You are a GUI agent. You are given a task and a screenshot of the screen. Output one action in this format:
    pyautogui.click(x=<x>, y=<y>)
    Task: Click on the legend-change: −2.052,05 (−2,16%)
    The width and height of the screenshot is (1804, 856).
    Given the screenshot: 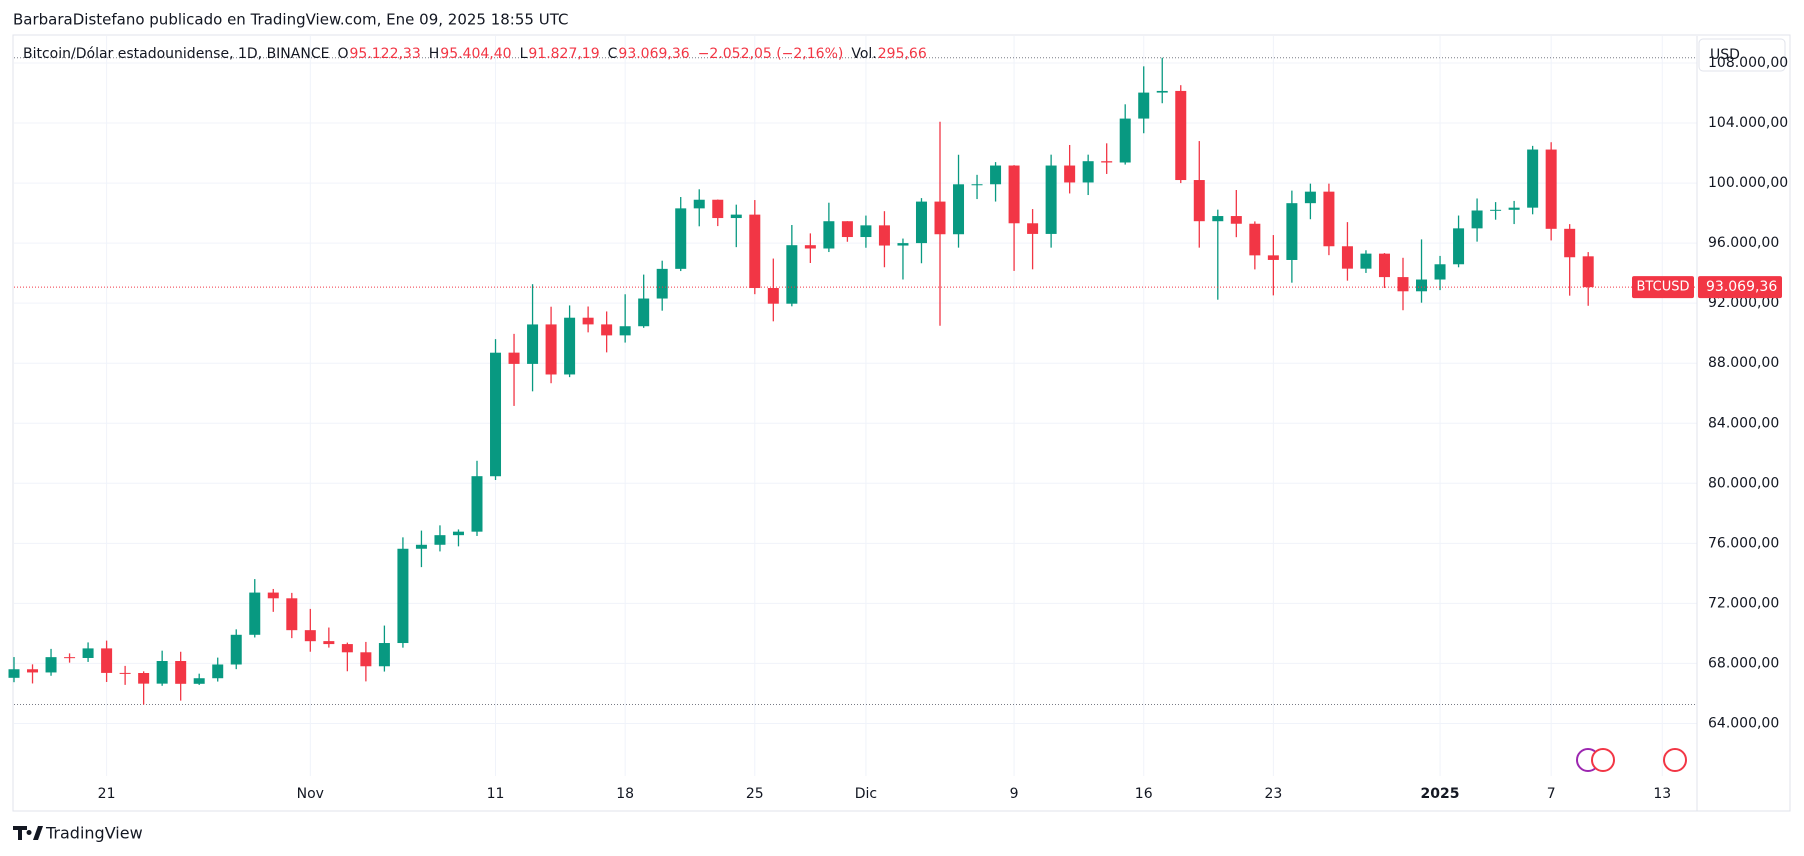 What is the action you would take?
    pyautogui.click(x=771, y=54)
    